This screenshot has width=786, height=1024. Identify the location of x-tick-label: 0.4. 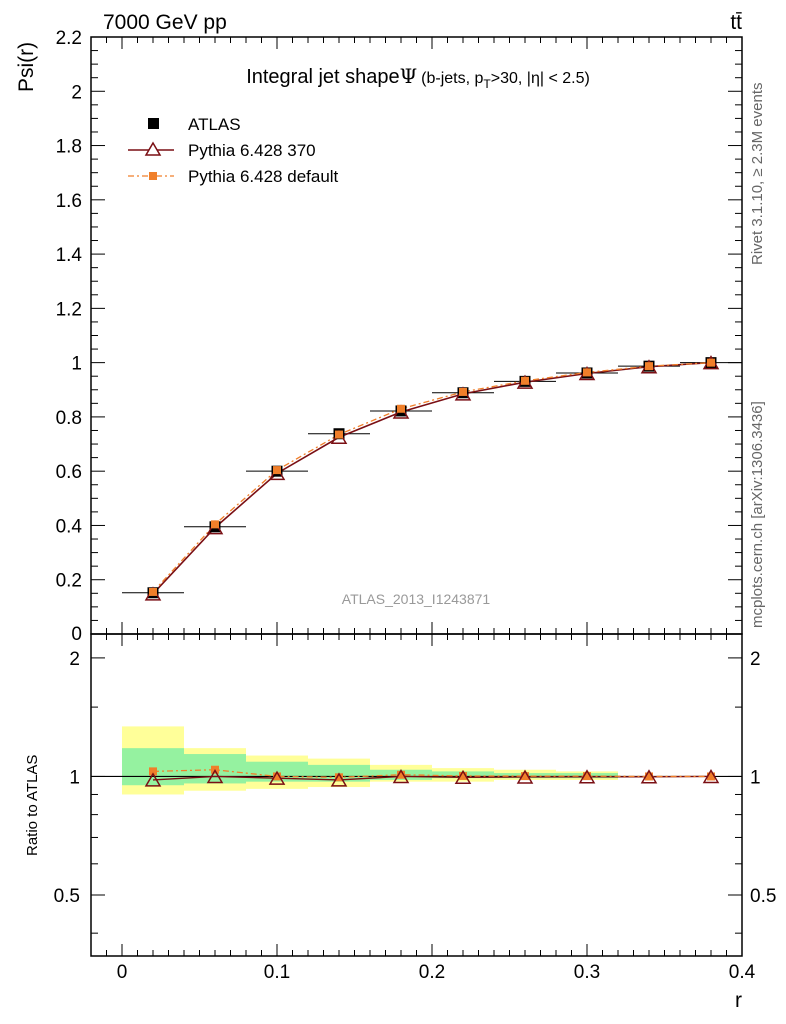
(742, 972).